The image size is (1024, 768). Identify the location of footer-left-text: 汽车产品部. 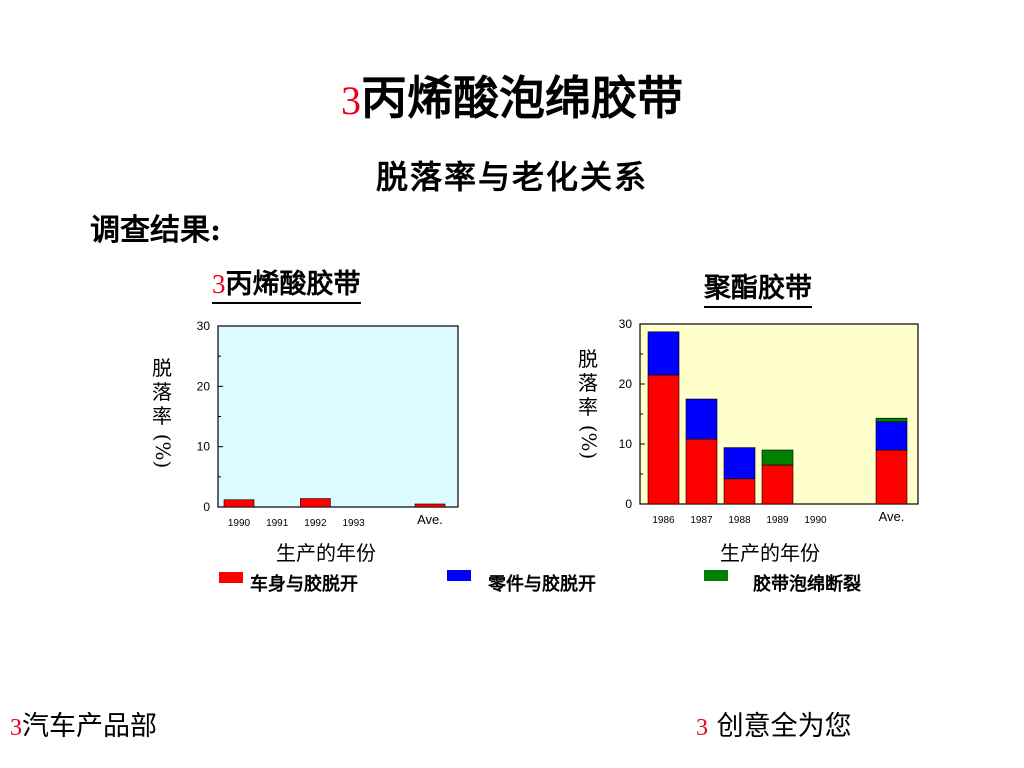
(89, 726).